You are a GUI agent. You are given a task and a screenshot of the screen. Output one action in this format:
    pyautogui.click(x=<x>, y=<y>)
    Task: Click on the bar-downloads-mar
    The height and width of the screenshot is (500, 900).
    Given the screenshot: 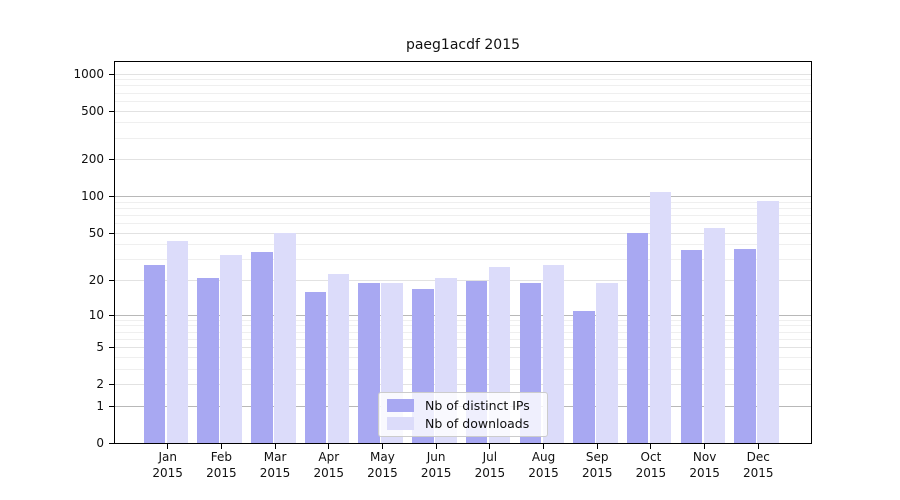 What is the action you would take?
    pyautogui.click(x=285, y=338)
    